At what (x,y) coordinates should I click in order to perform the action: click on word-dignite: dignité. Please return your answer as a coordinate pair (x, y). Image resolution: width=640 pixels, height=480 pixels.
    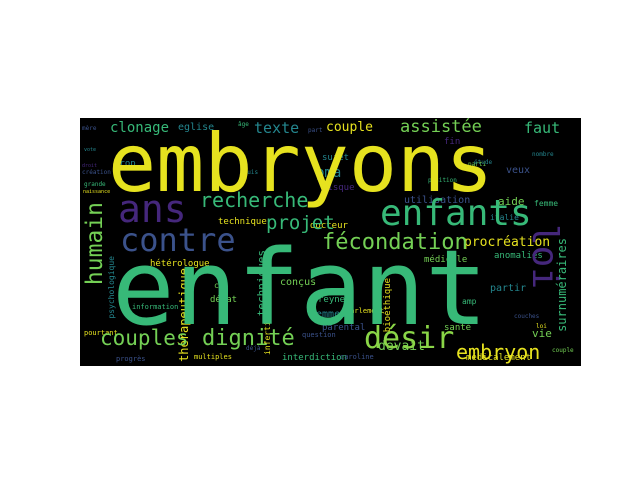
    Looking at the image, I should click on (248, 338).